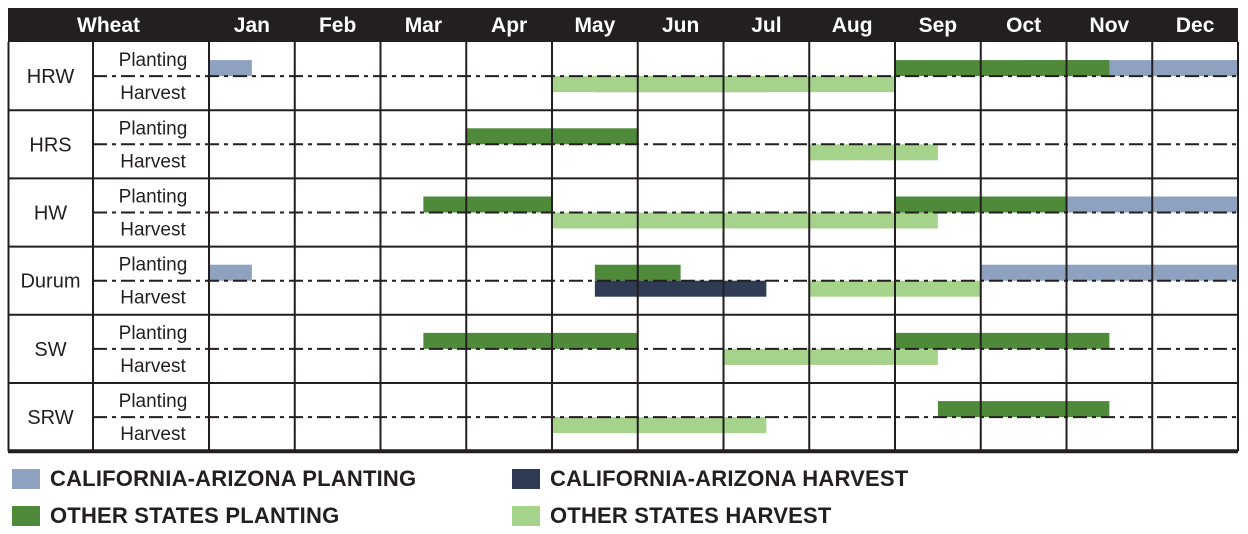 The image size is (1248, 534). What do you see at coordinates (50, 145) in the screenshot?
I see `class-label-hrs: HRS` at bounding box center [50, 145].